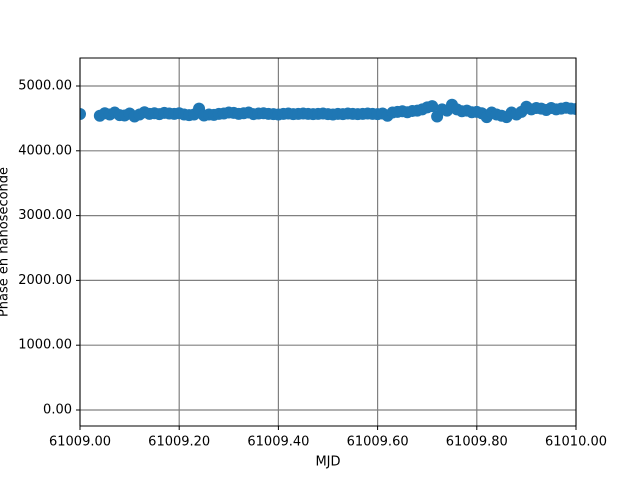 The height and width of the screenshot is (480, 640). What do you see at coordinates (327, 462) in the screenshot?
I see `x-axis-label: MJD` at bounding box center [327, 462].